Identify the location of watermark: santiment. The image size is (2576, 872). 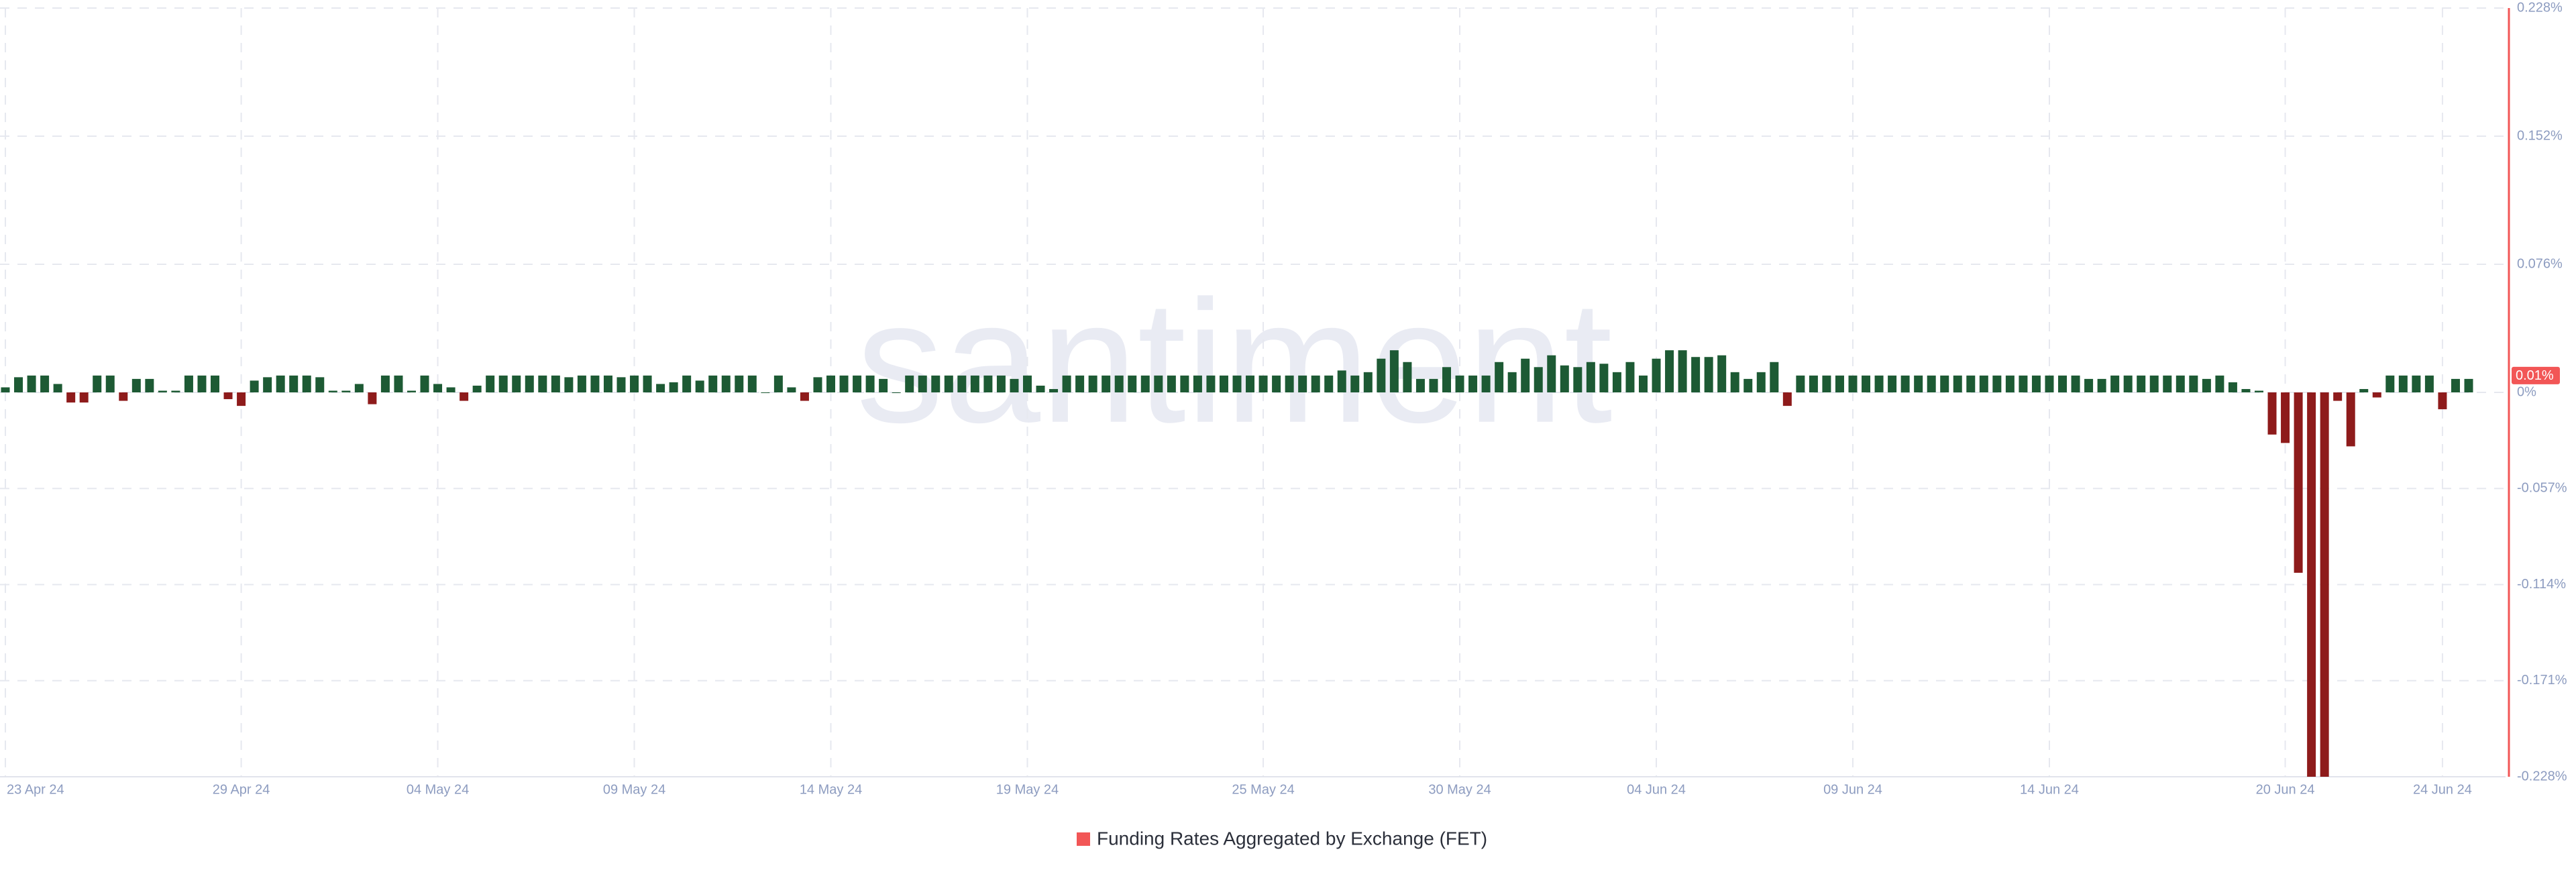
(1234, 362).